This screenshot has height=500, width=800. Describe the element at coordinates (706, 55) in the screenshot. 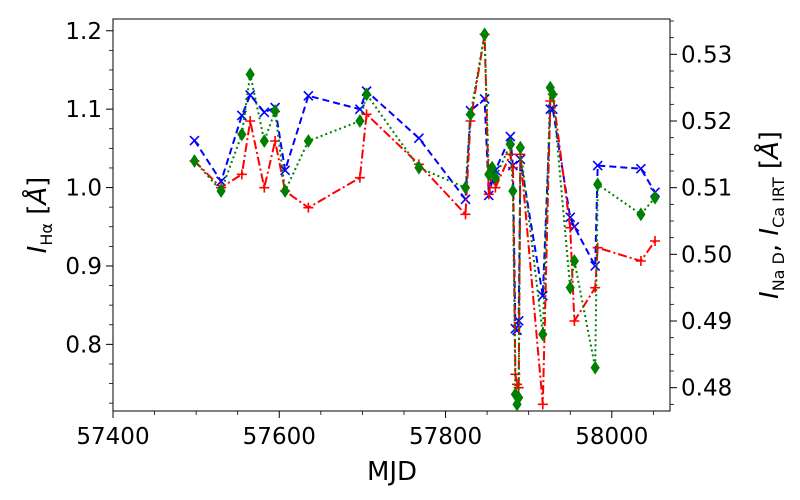

I see `right-y-tick-label: 0.53` at that location.